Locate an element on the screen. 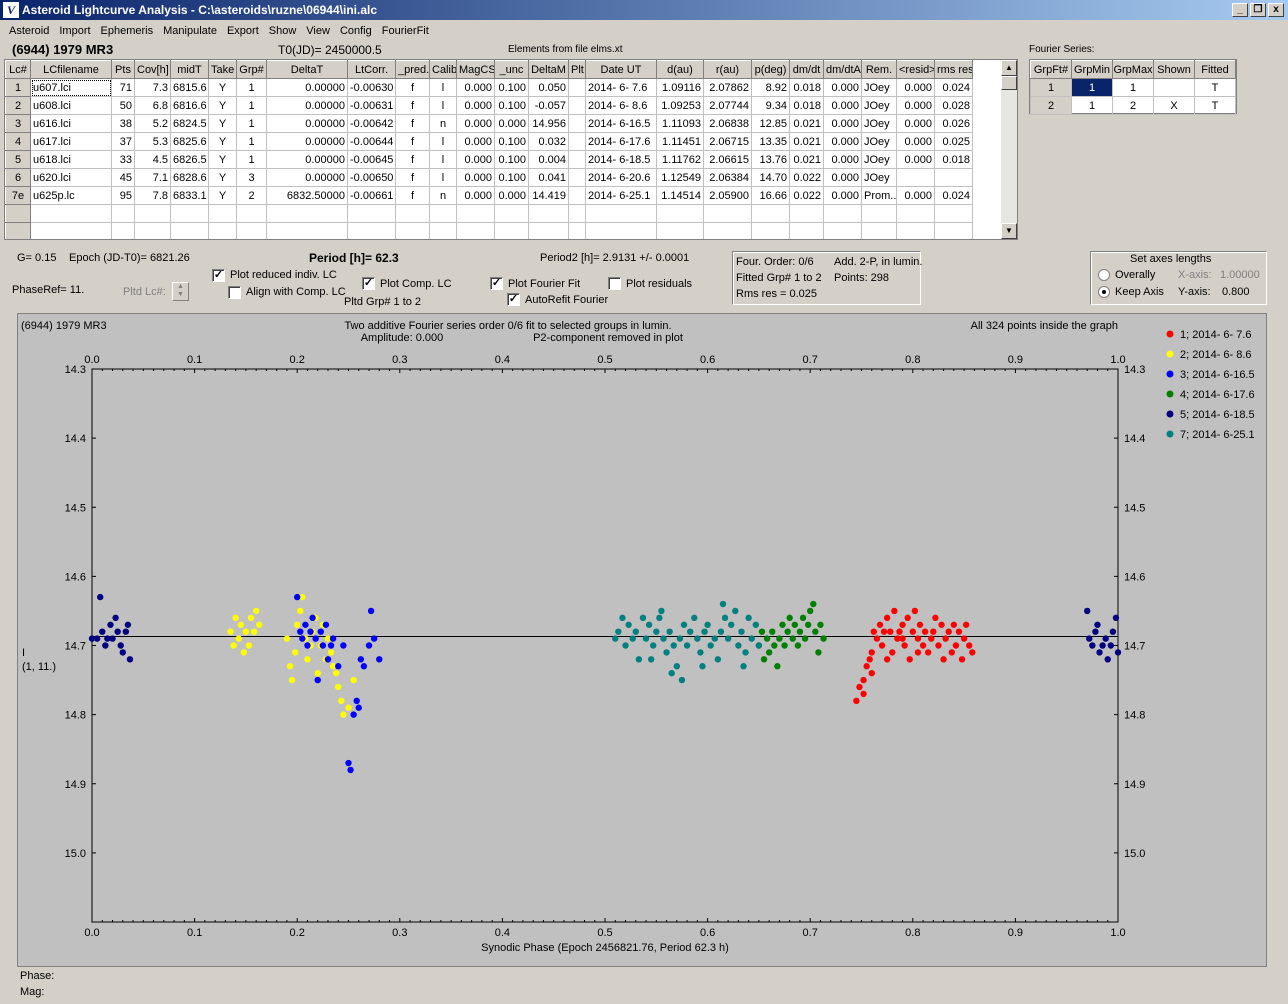 The width and height of the screenshot is (1288, 1004). table-cell: -0.00644 is located at coordinates (371, 141).